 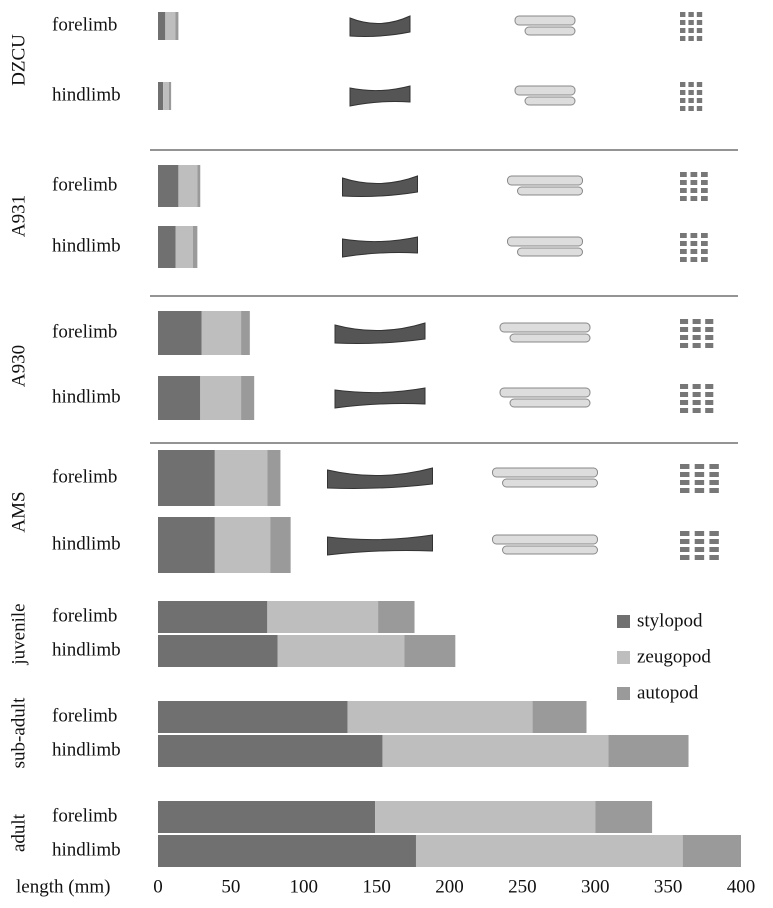 What do you see at coordinates (376, 886) in the screenshot?
I see `x-tick-label: 150` at bounding box center [376, 886].